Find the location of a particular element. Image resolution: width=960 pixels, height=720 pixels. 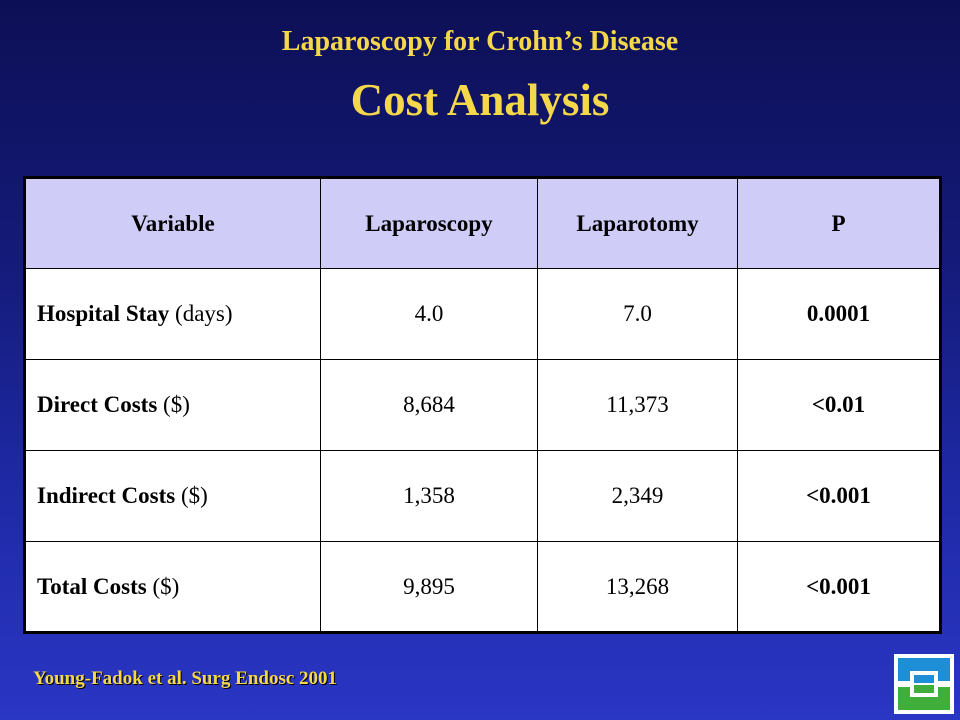

laparotomy-value: 11,373 is located at coordinates (637, 405).